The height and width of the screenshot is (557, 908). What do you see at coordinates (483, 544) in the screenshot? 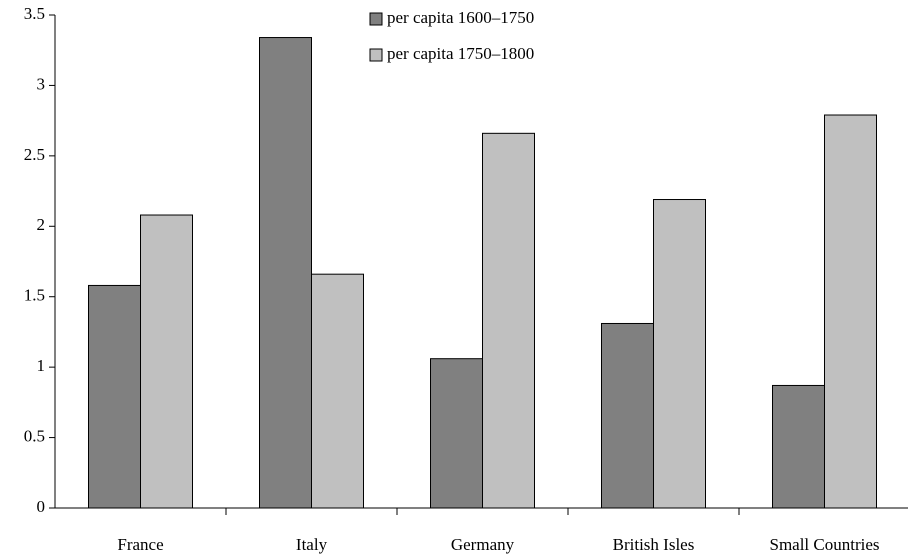
I see `x-tick-label: Germany` at bounding box center [483, 544].